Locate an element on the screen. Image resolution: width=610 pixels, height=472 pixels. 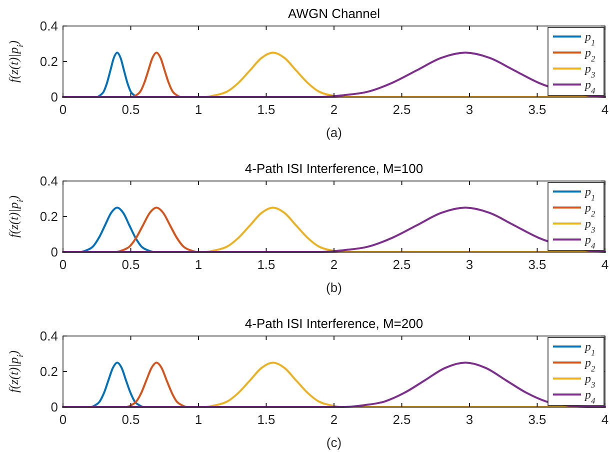
chart-title: AWGN Channel is located at coordinates (334, 13).